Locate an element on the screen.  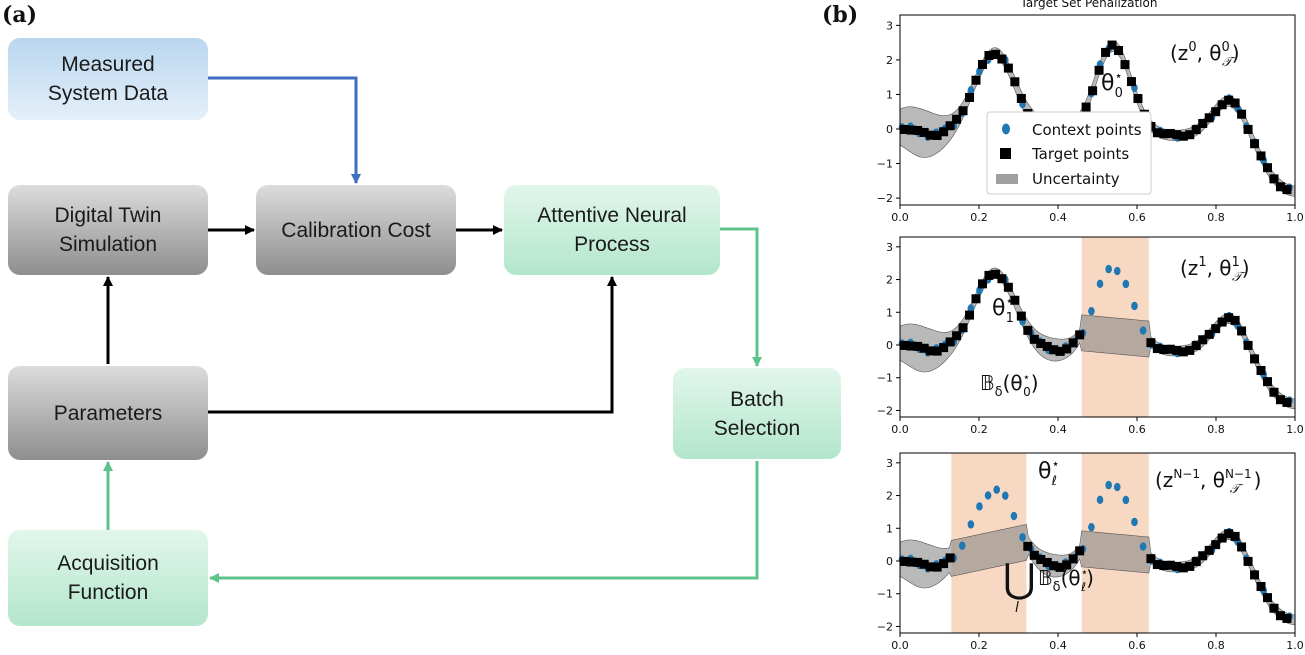
panel2-theta-star: θ⋆ 1 is located at coordinates (1003, 310).